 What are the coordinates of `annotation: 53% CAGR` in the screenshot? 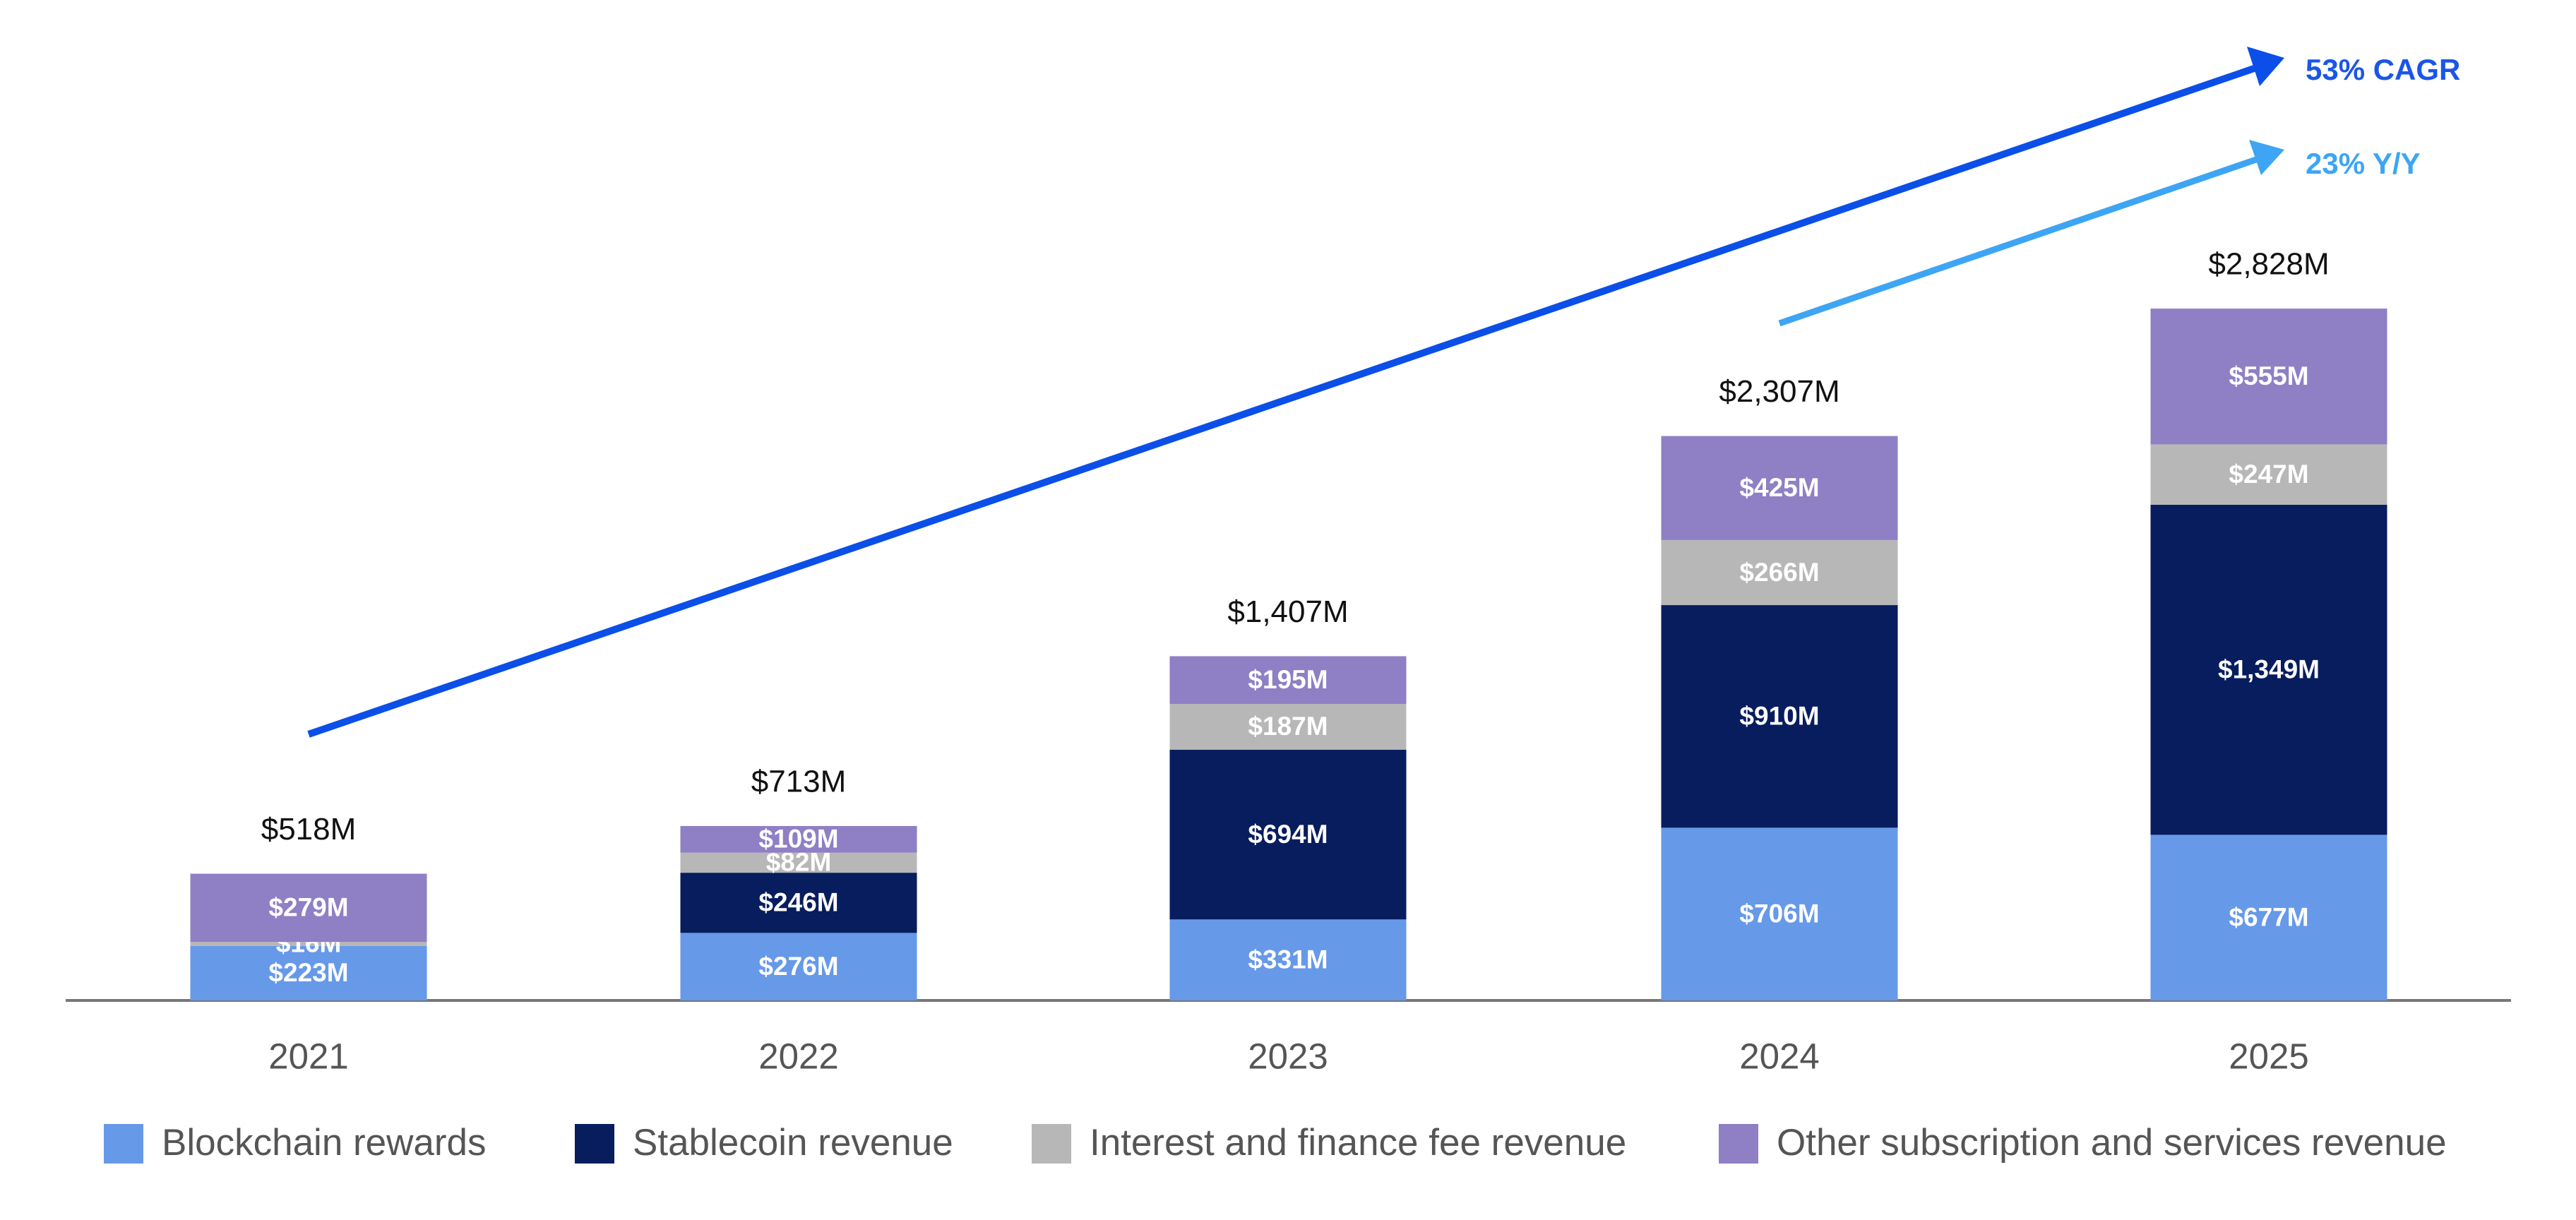 It's located at (2383, 69).